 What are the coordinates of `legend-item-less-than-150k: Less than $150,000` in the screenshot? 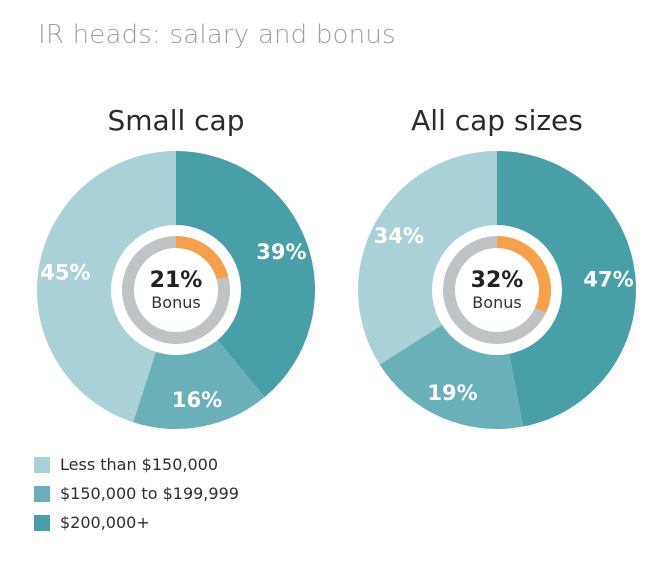 It's located at (136, 464).